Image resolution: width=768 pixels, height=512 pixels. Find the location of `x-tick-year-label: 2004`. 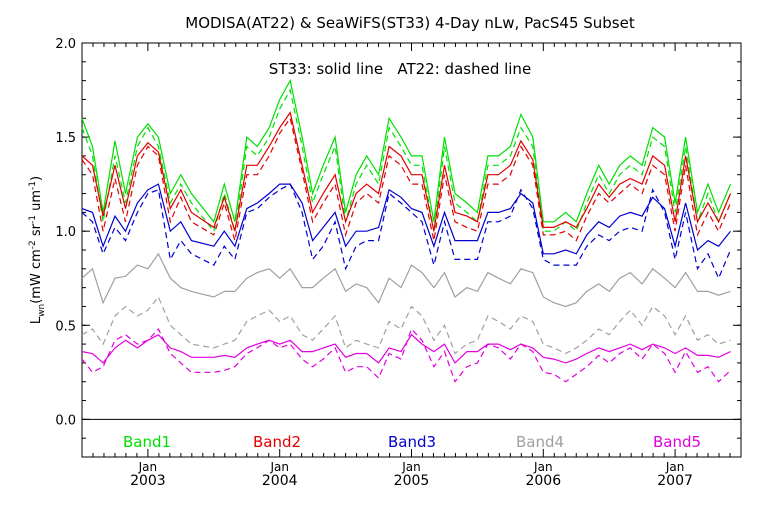

x-tick-year-label: 2004 is located at coordinates (280, 481).